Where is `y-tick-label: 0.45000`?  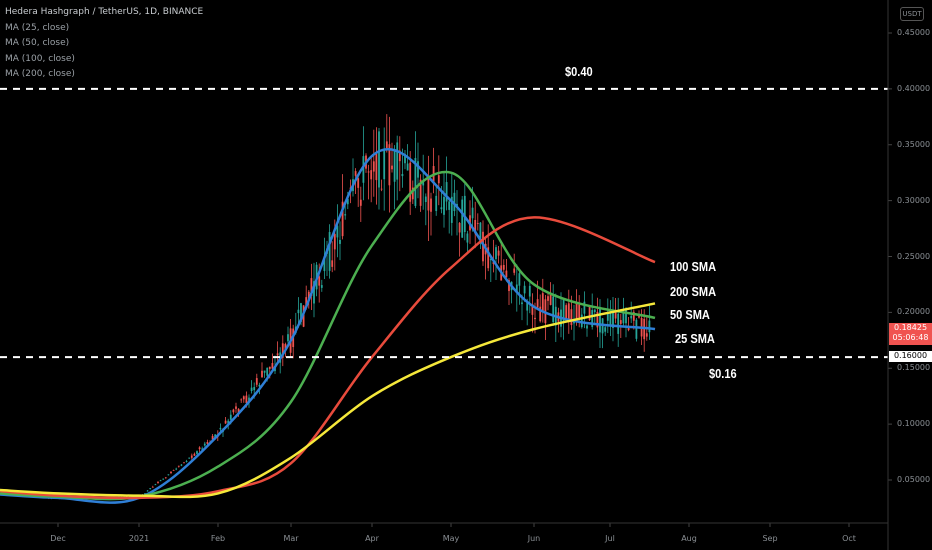 y-tick-label: 0.45000 is located at coordinates (914, 32).